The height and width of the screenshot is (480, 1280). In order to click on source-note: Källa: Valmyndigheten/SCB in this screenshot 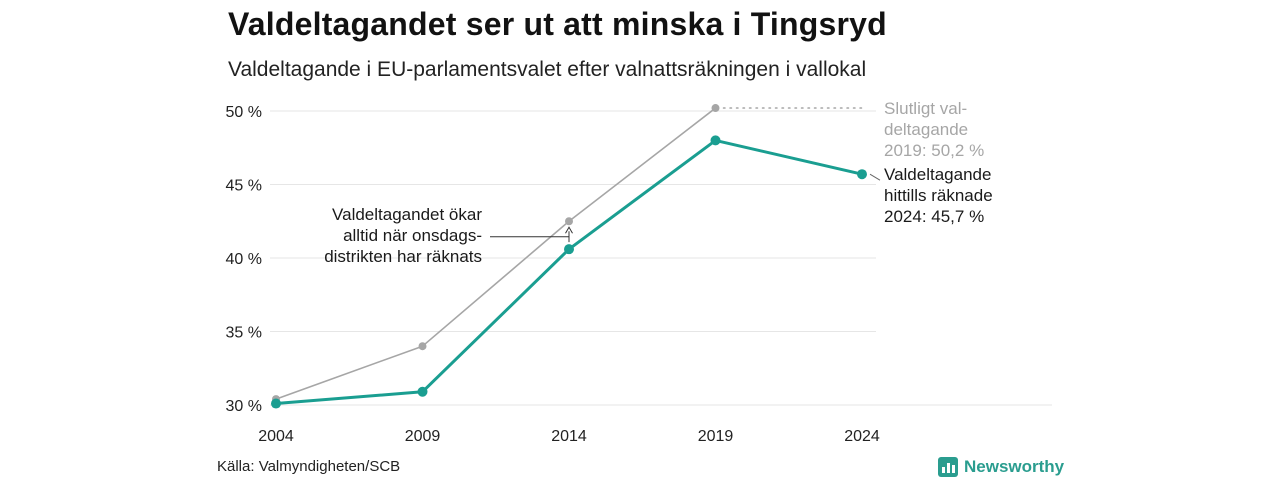, I will do `click(309, 466)`.